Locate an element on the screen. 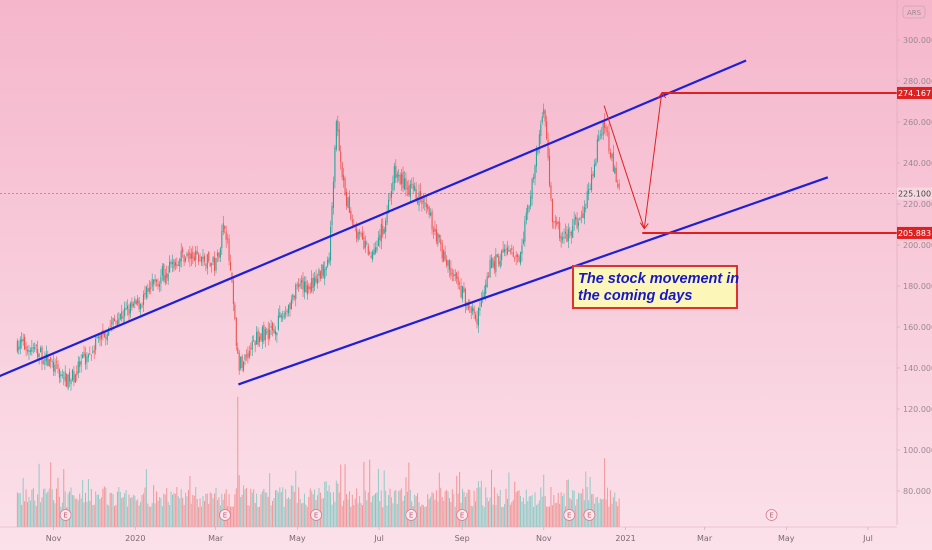  annotation-box: The stock movement in the coming days is located at coordinates (656, 287).